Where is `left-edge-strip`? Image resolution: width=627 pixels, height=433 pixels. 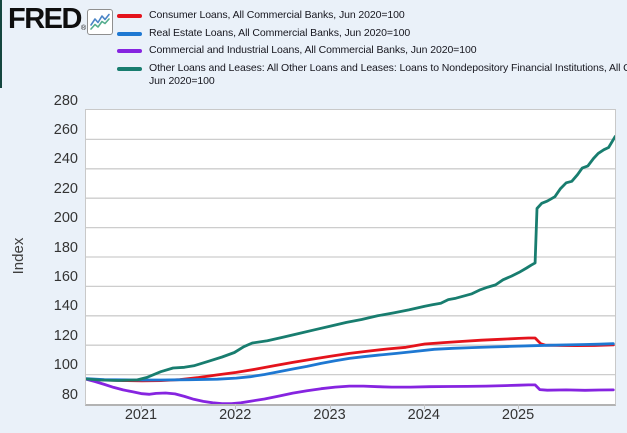 left-edge-strip is located at coordinates (1, 44).